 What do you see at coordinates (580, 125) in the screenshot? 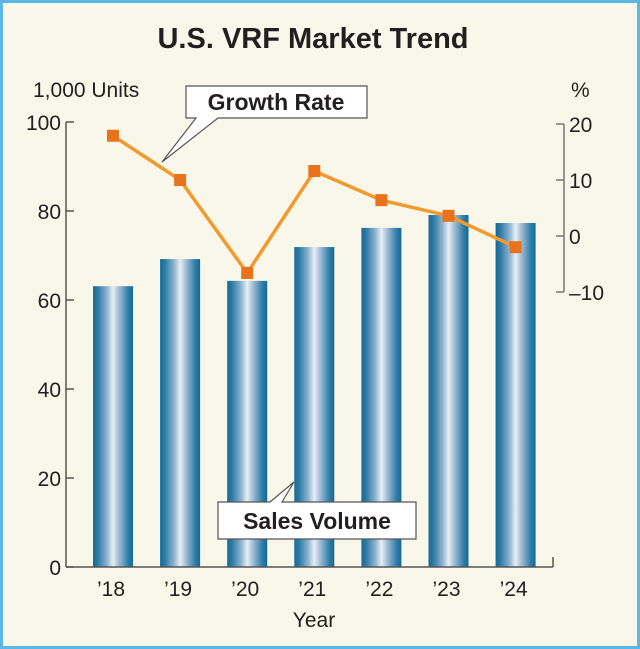
I see `y2-tick-label: 20` at bounding box center [580, 125].